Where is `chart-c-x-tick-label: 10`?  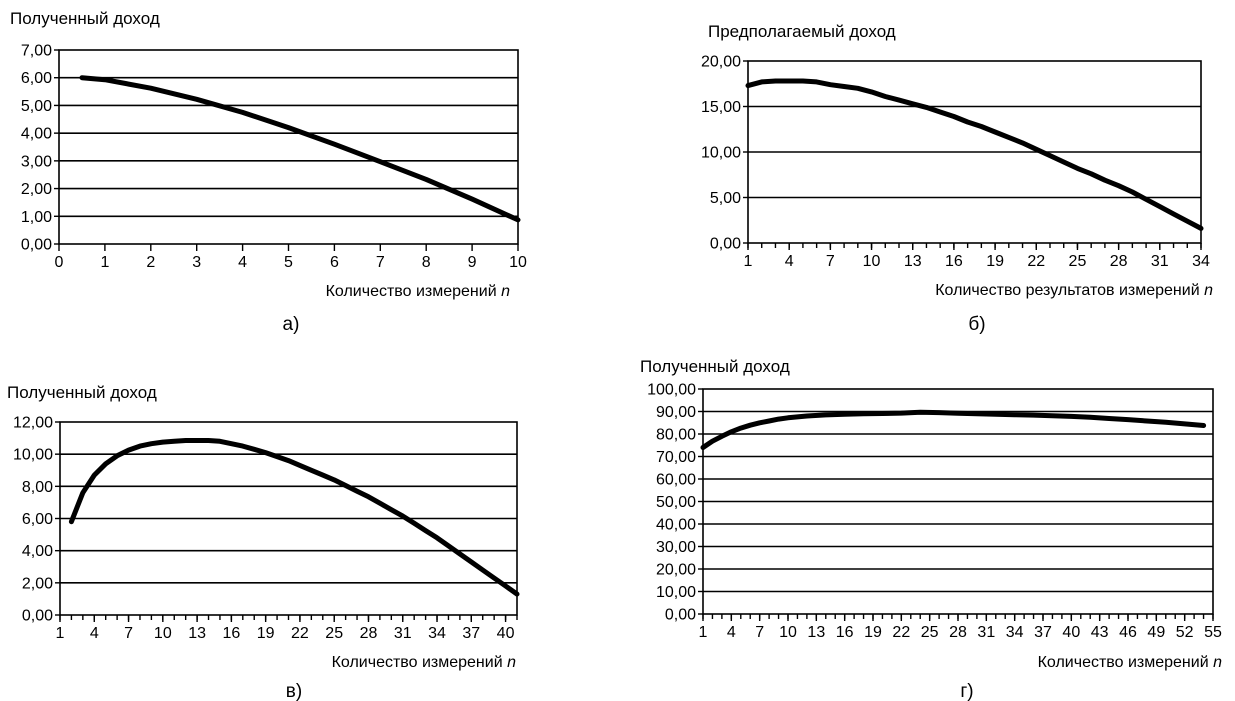 chart-c-x-tick-label: 10 is located at coordinates (163, 633).